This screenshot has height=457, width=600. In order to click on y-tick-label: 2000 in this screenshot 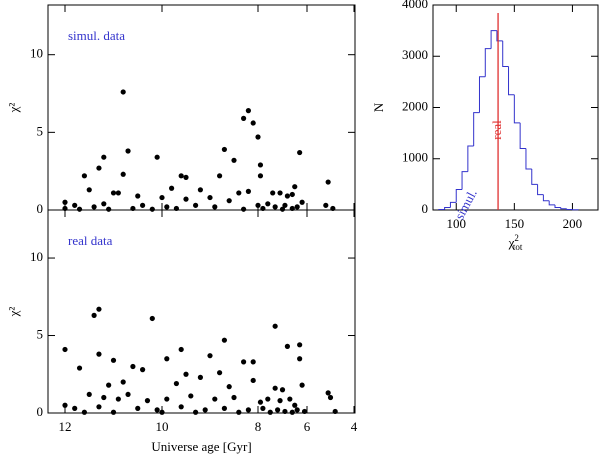, I will do `click(415, 105)`.